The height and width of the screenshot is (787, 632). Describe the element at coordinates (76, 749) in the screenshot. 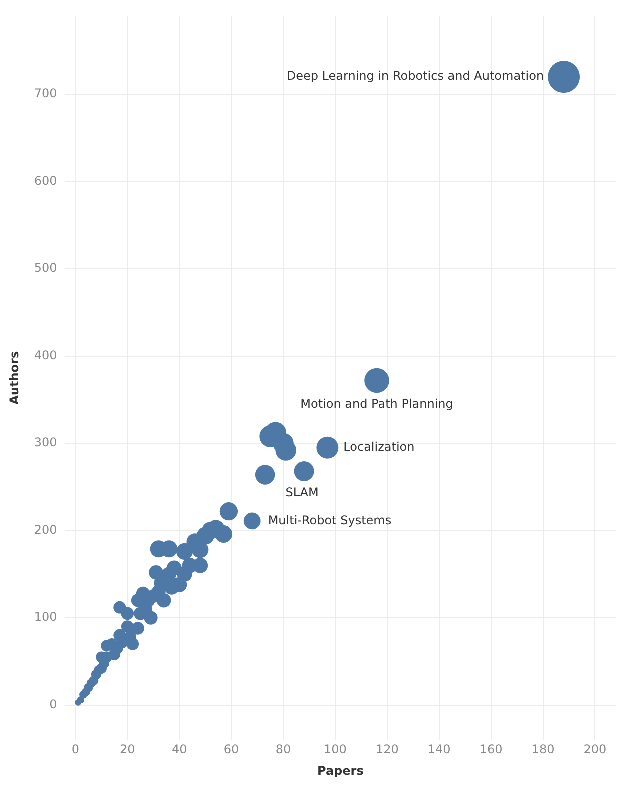

I see `x-tick-label: 0` at that location.